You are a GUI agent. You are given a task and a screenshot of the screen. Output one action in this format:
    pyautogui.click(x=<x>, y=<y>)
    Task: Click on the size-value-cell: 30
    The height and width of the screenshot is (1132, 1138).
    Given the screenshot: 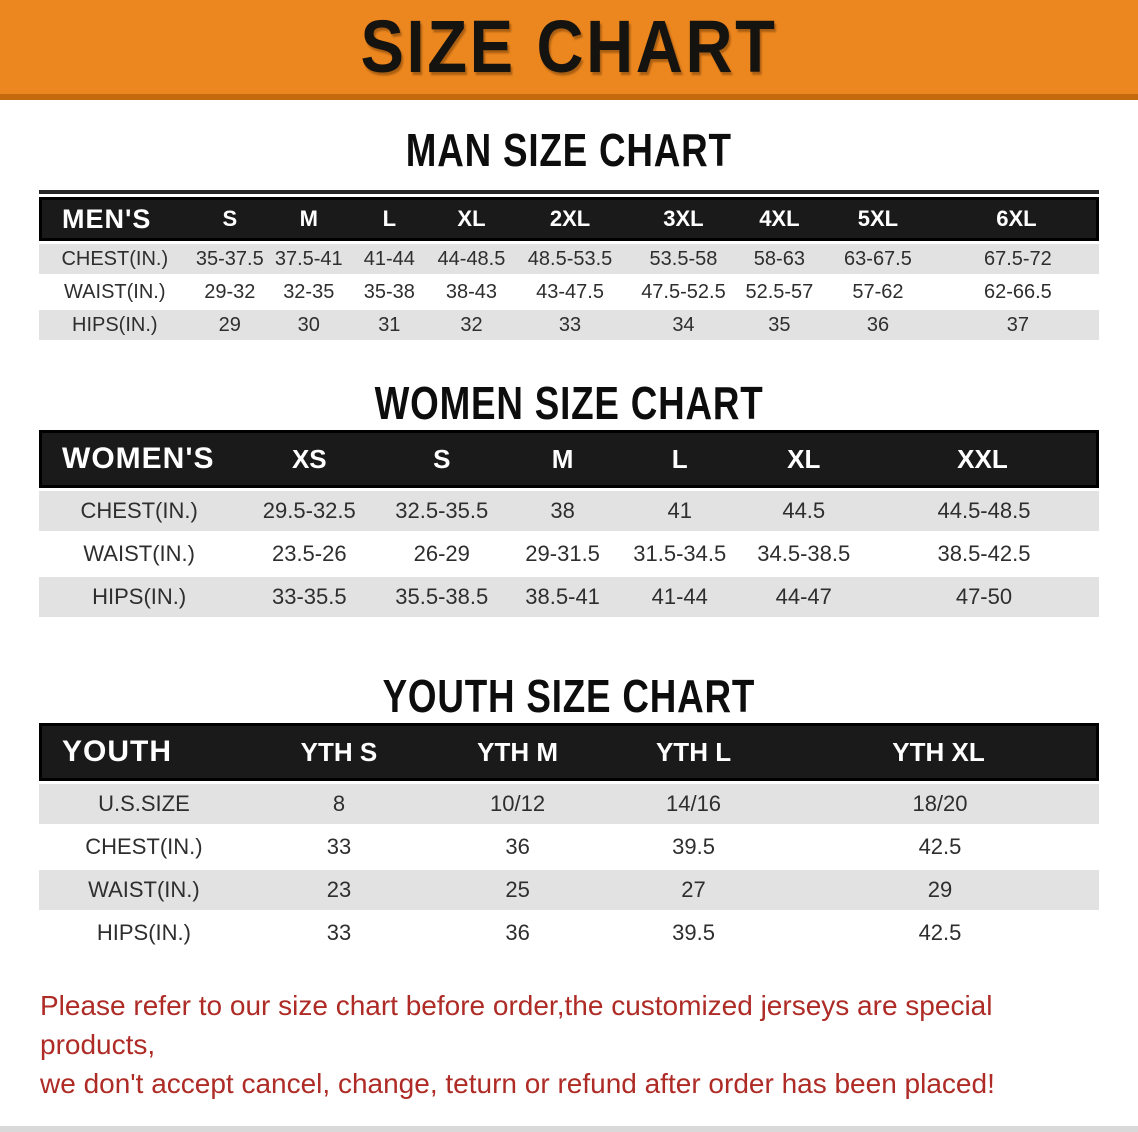 What is the action you would take?
    pyautogui.click(x=309, y=325)
    